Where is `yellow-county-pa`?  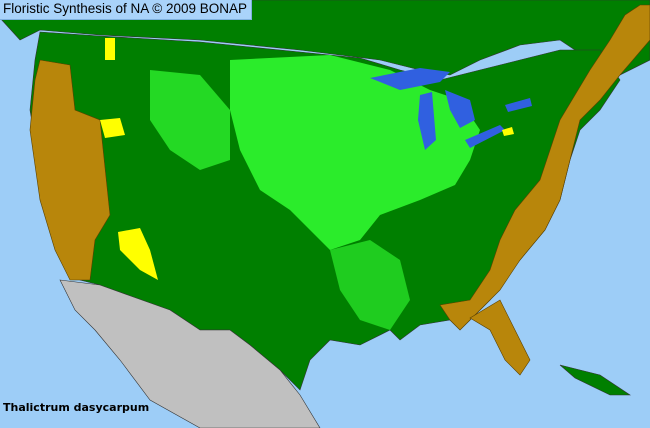 yellow-county-pa is located at coordinates (508, 131).